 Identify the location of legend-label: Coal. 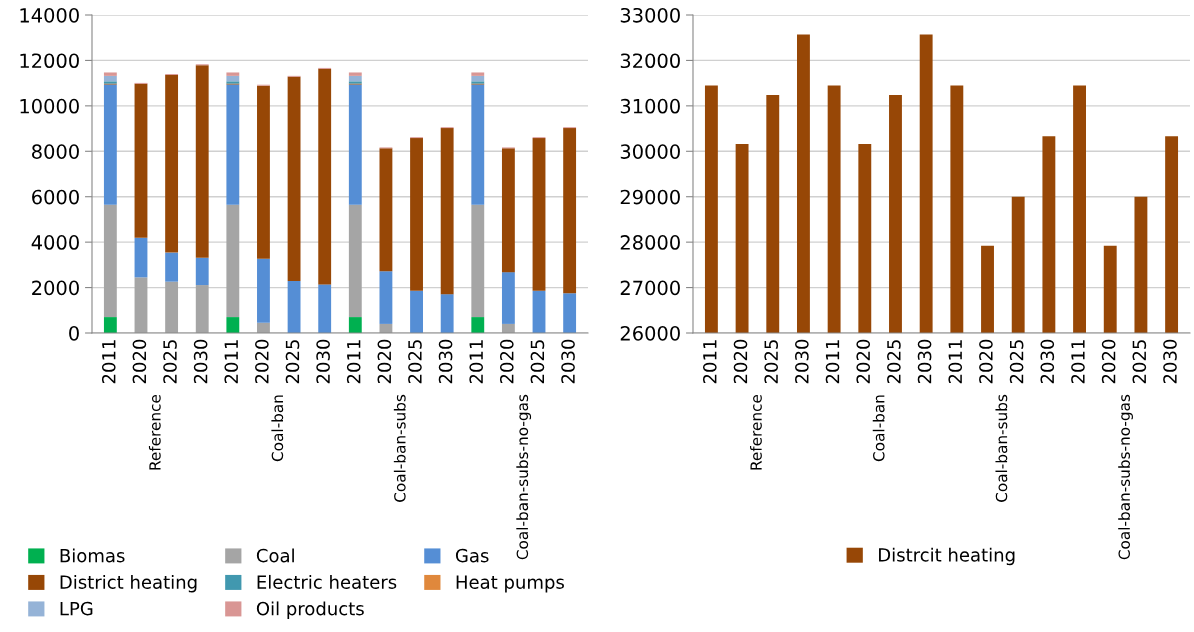
(275, 555).